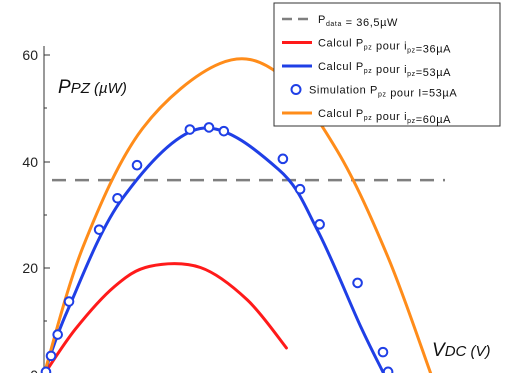  I want to click on legend-item-sim53: Simulation Ppz pour I=53µA, so click(373, 92).